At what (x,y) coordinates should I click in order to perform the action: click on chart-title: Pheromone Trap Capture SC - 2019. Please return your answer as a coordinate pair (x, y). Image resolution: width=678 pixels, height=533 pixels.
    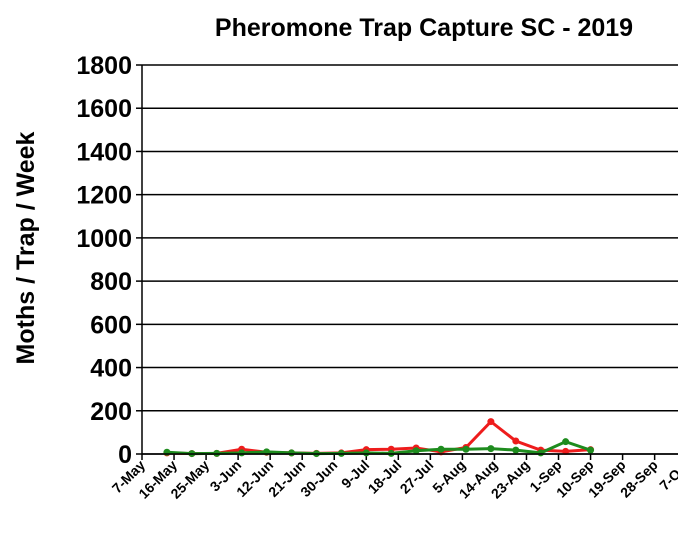
    Looking at the image, I should click on (424, 28).